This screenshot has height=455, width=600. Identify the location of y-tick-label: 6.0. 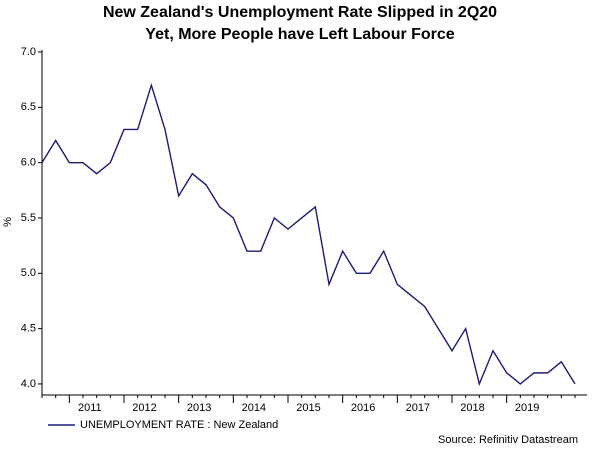
(28, 163).